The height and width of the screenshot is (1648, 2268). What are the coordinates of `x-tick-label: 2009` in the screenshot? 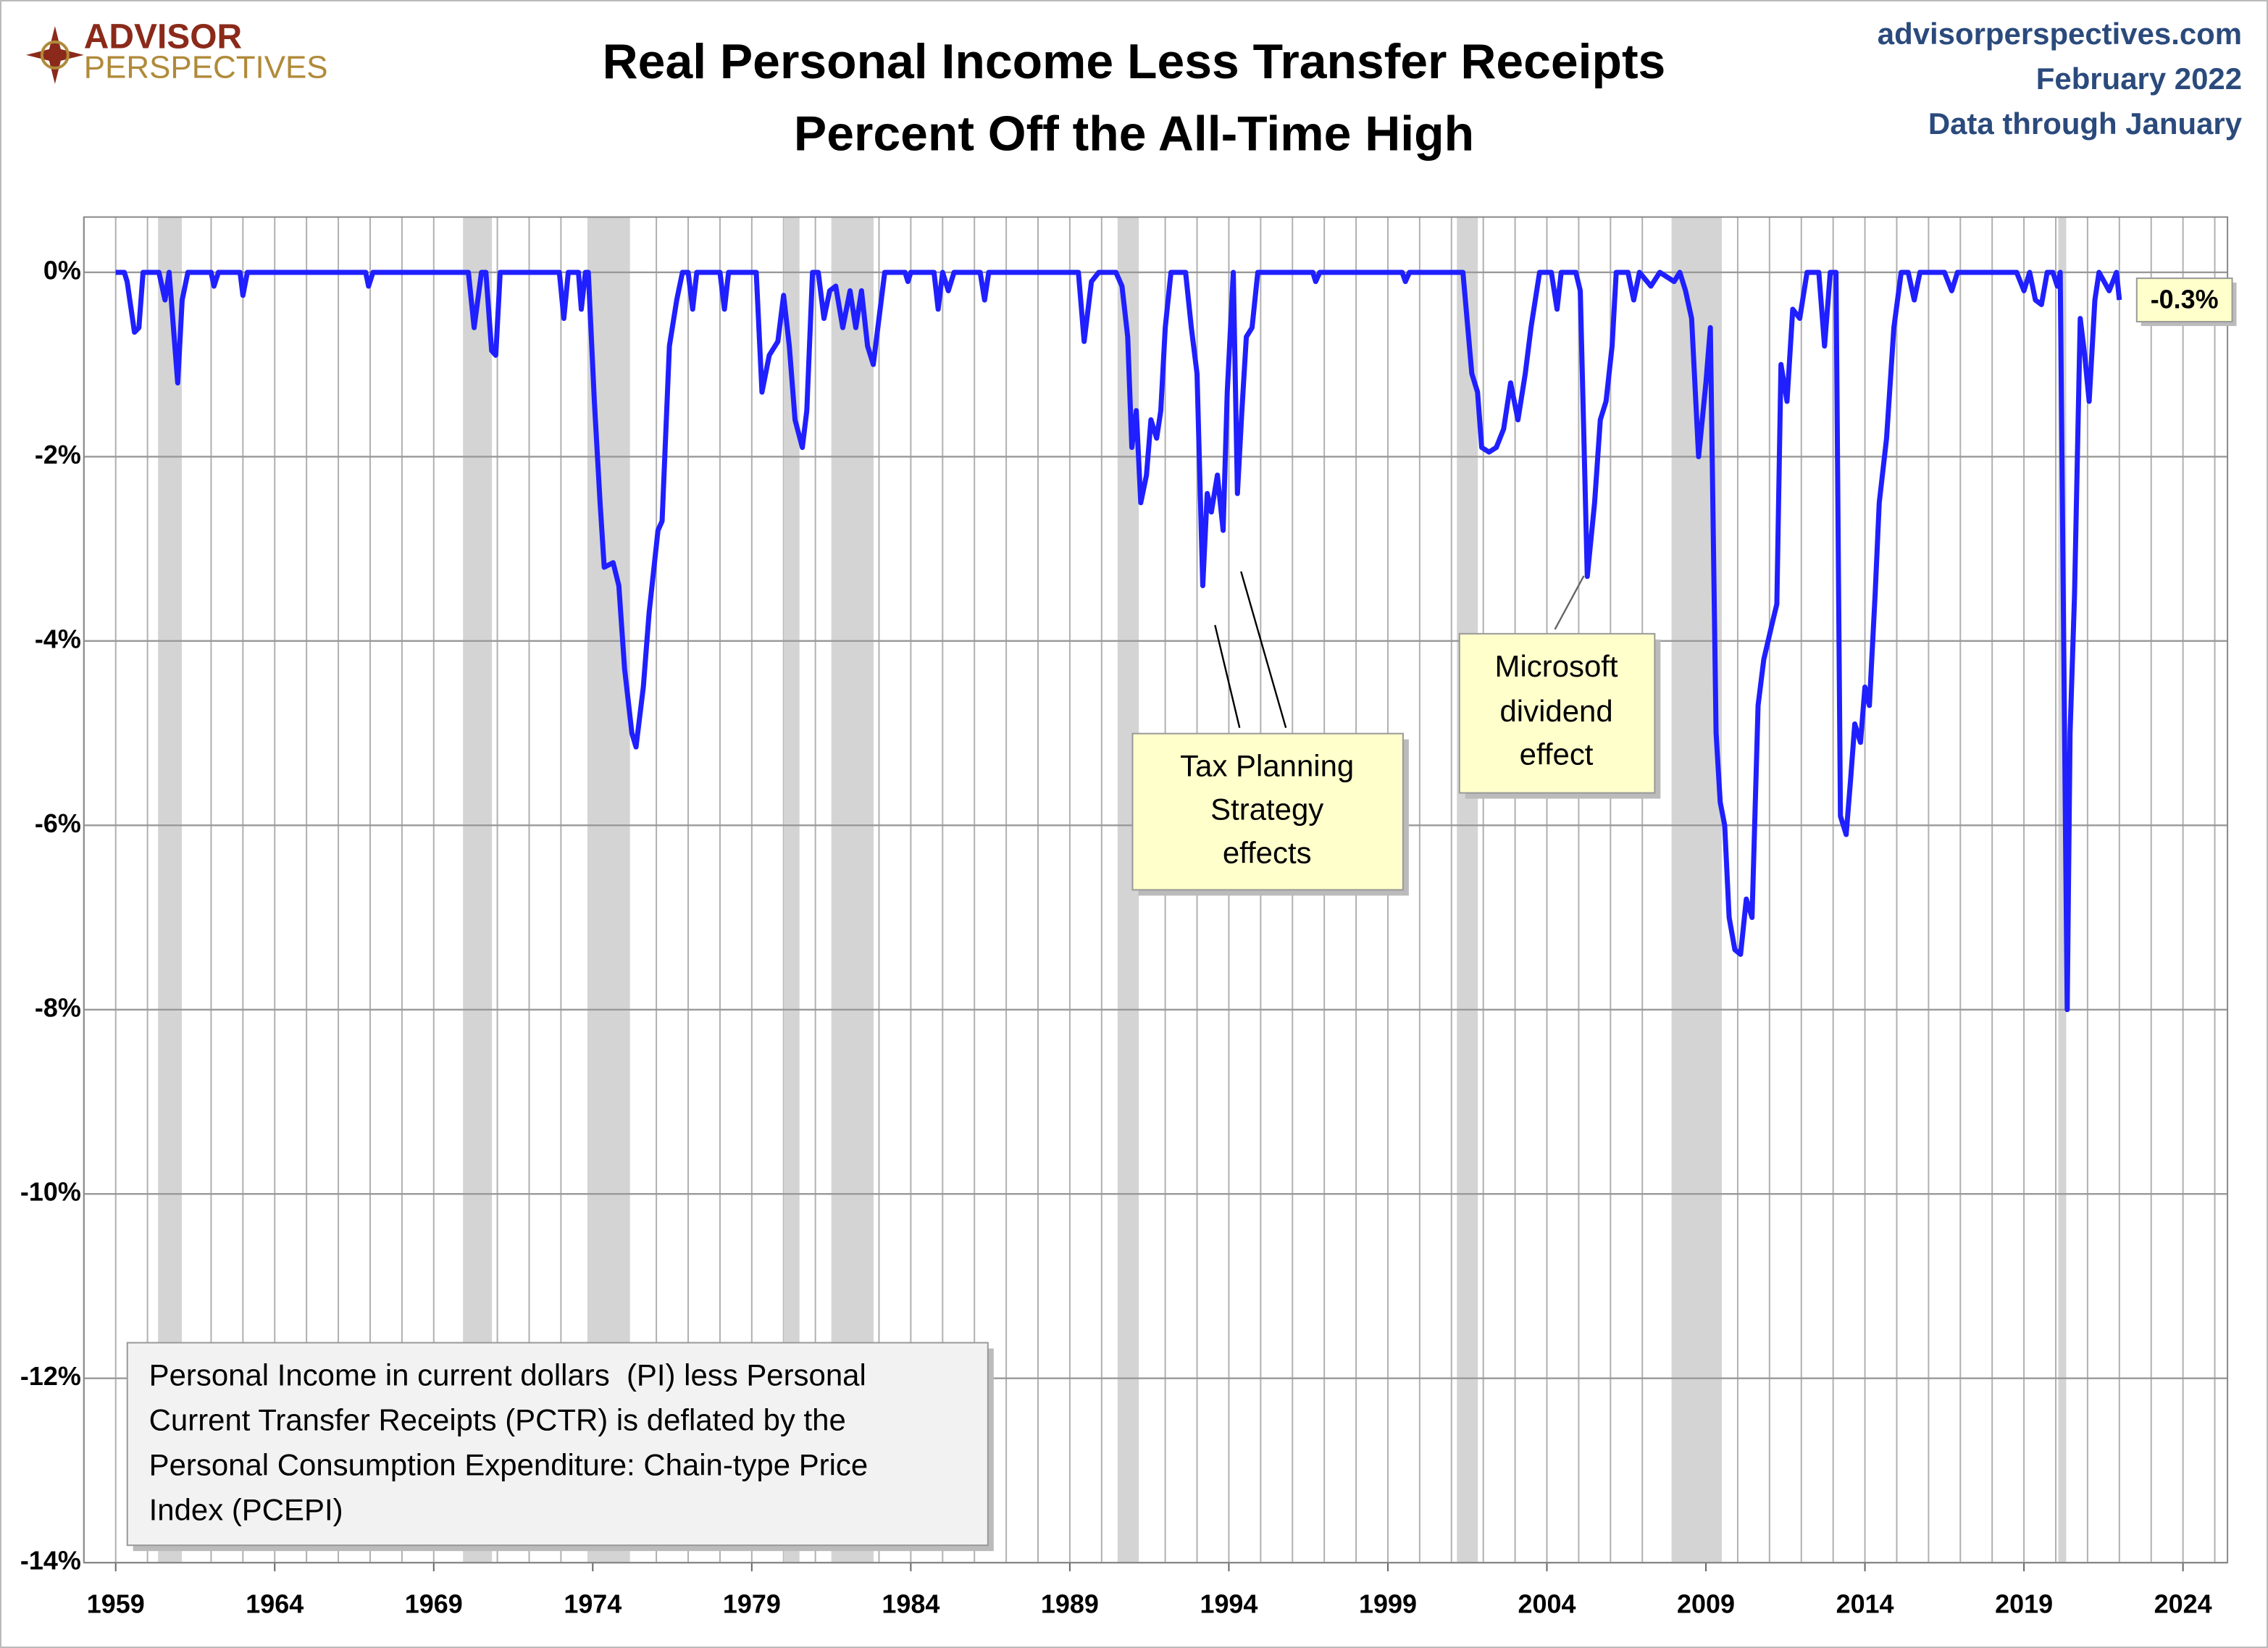 It's located at (1706, 1604).